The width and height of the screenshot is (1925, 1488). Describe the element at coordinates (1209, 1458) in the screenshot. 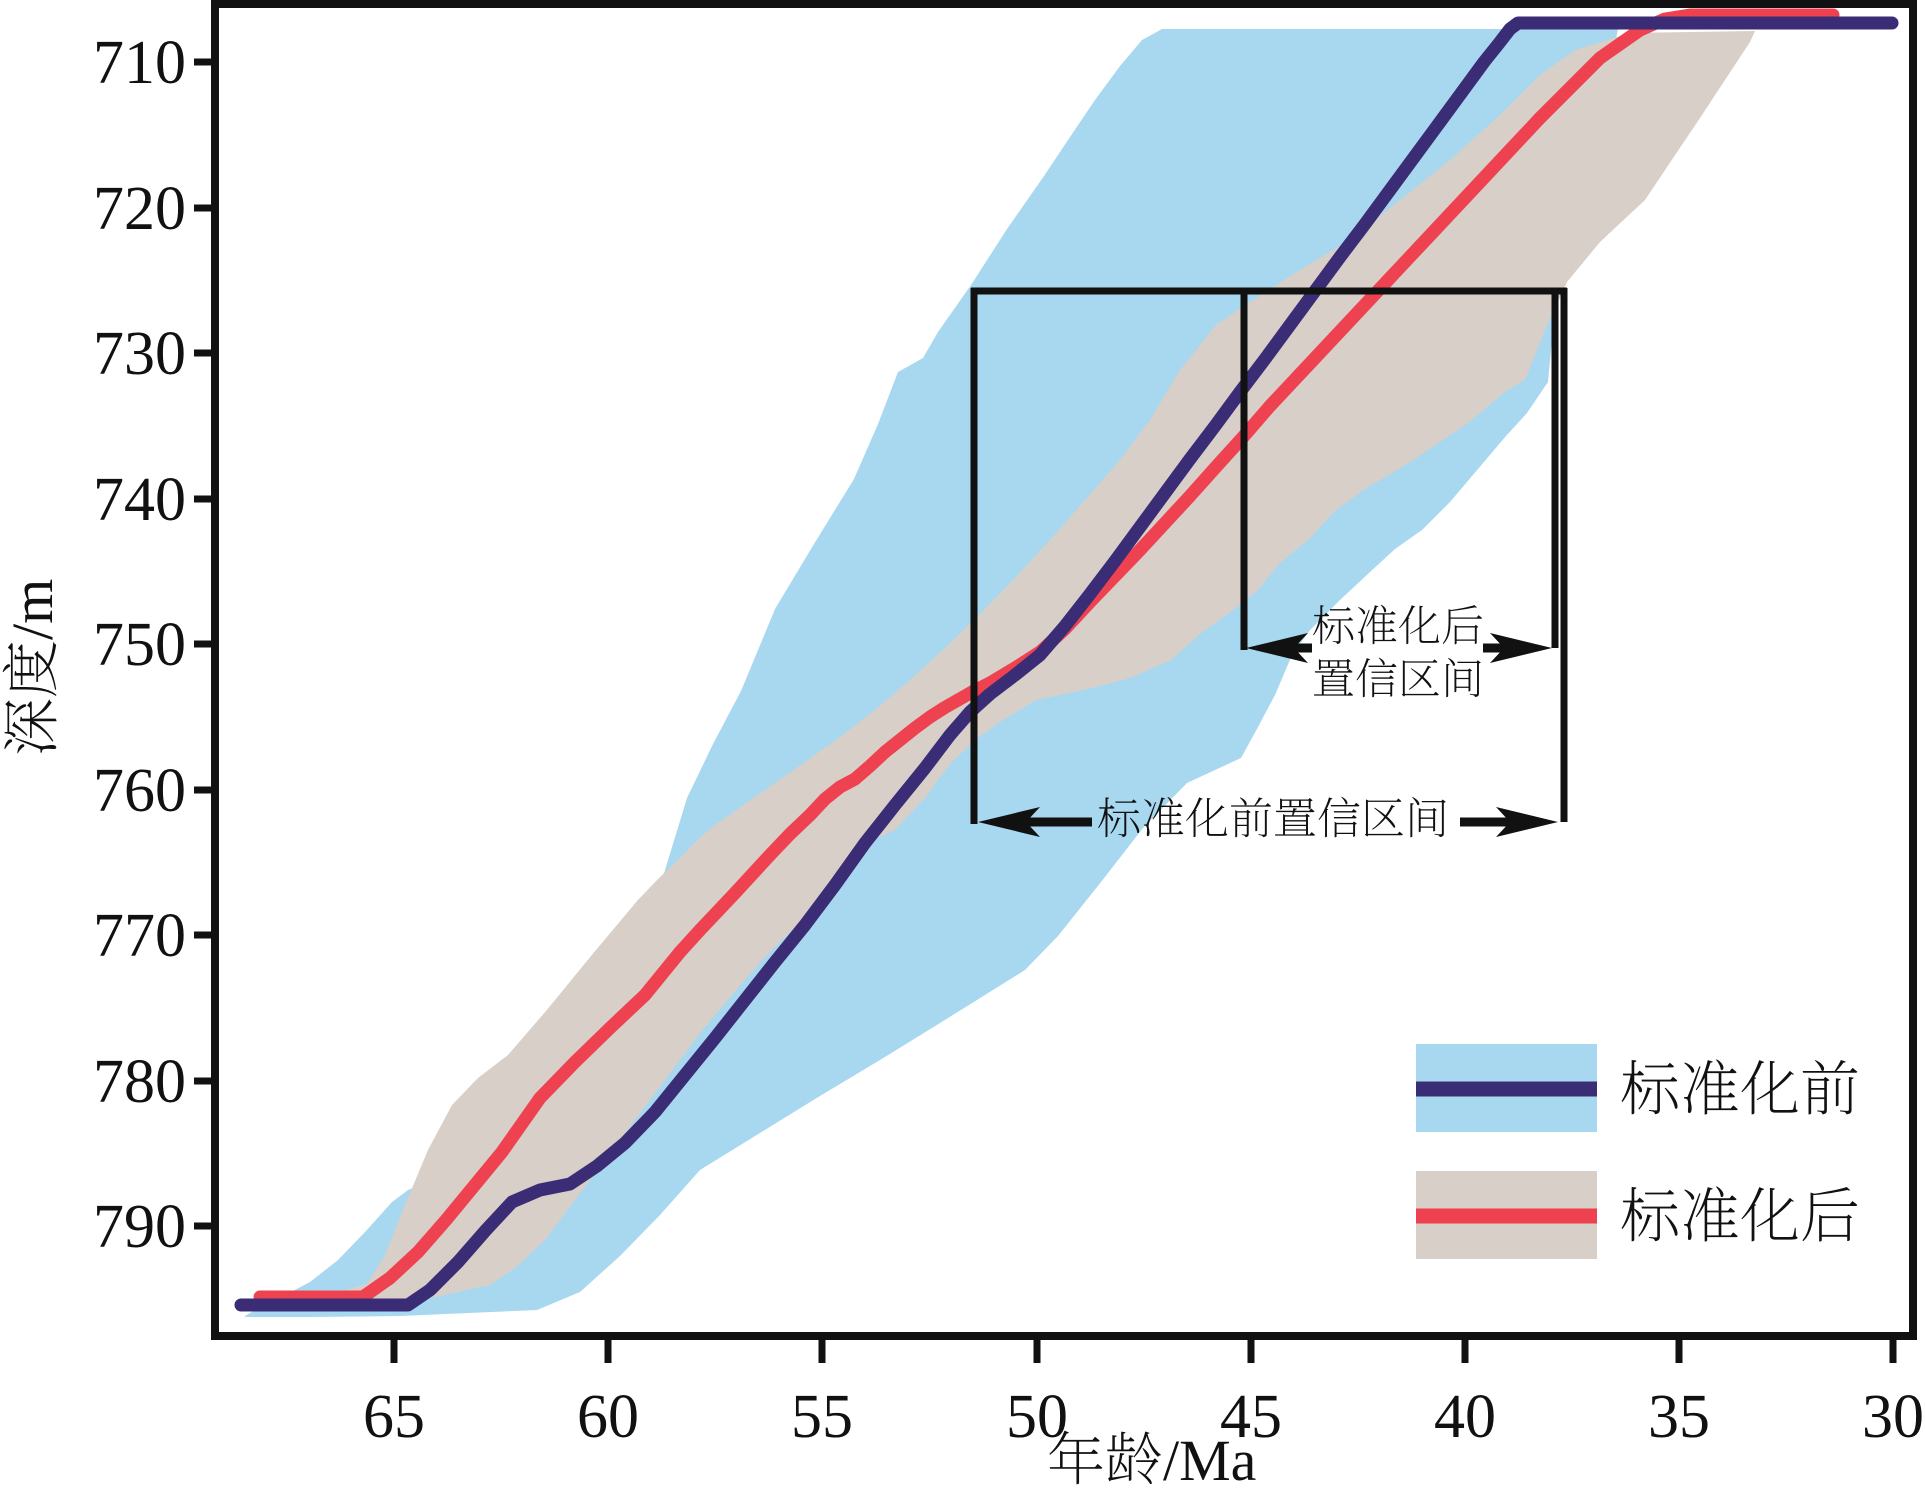

I see `svg-text: /Ma` at that location.